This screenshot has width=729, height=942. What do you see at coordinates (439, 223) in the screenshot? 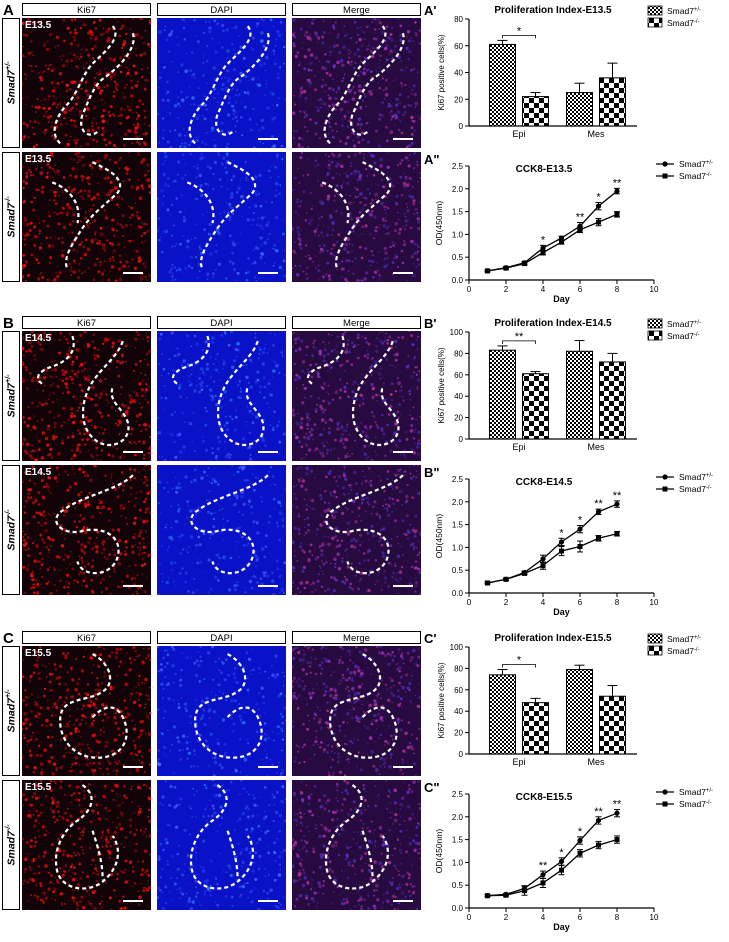
I see `y-axis-label: OD(450nm)` at bounding box center [439, 223].